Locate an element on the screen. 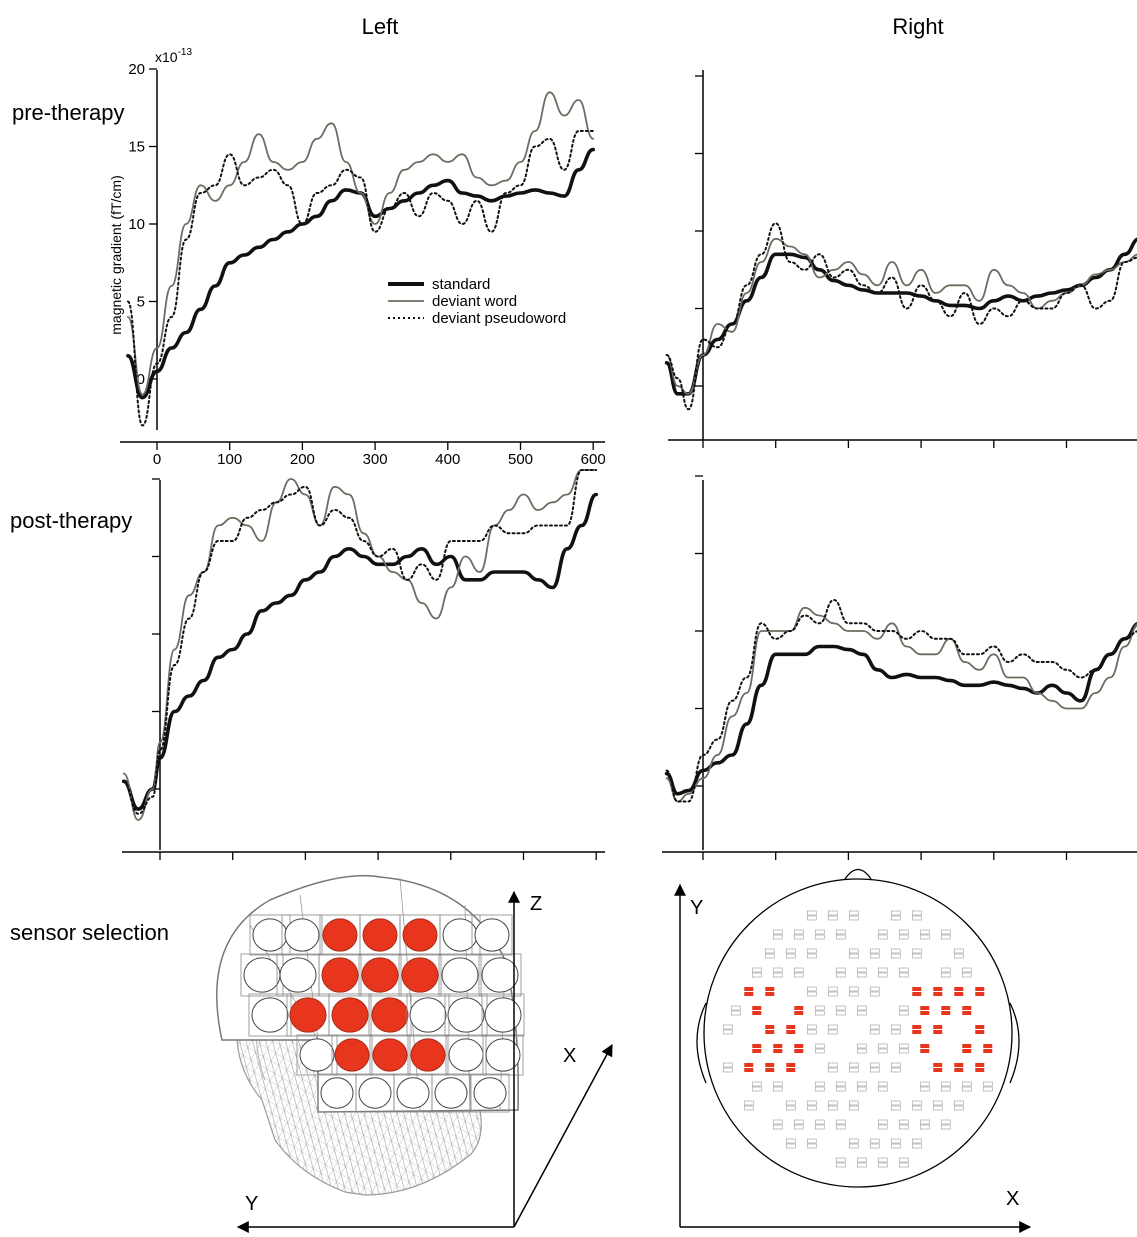 This screenshot has width=1137, height=1237. row-title-pre: pre-therapy is located at coordinates (68, 112).